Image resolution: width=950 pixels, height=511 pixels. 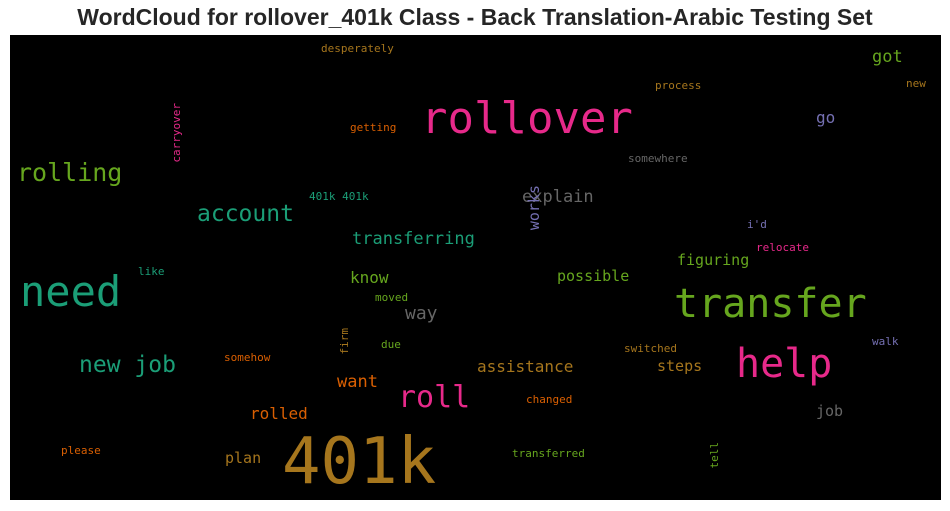 I want to click on word-getting: getting, so click(x=373, y=127).